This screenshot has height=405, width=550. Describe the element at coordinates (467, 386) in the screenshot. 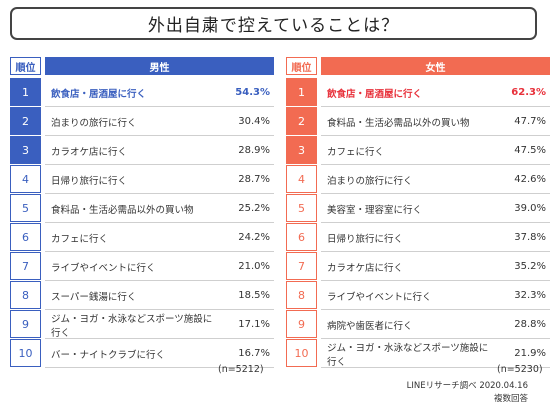

I see `source-note: LINEリサーチ調べ 2020.04.16` at that location.